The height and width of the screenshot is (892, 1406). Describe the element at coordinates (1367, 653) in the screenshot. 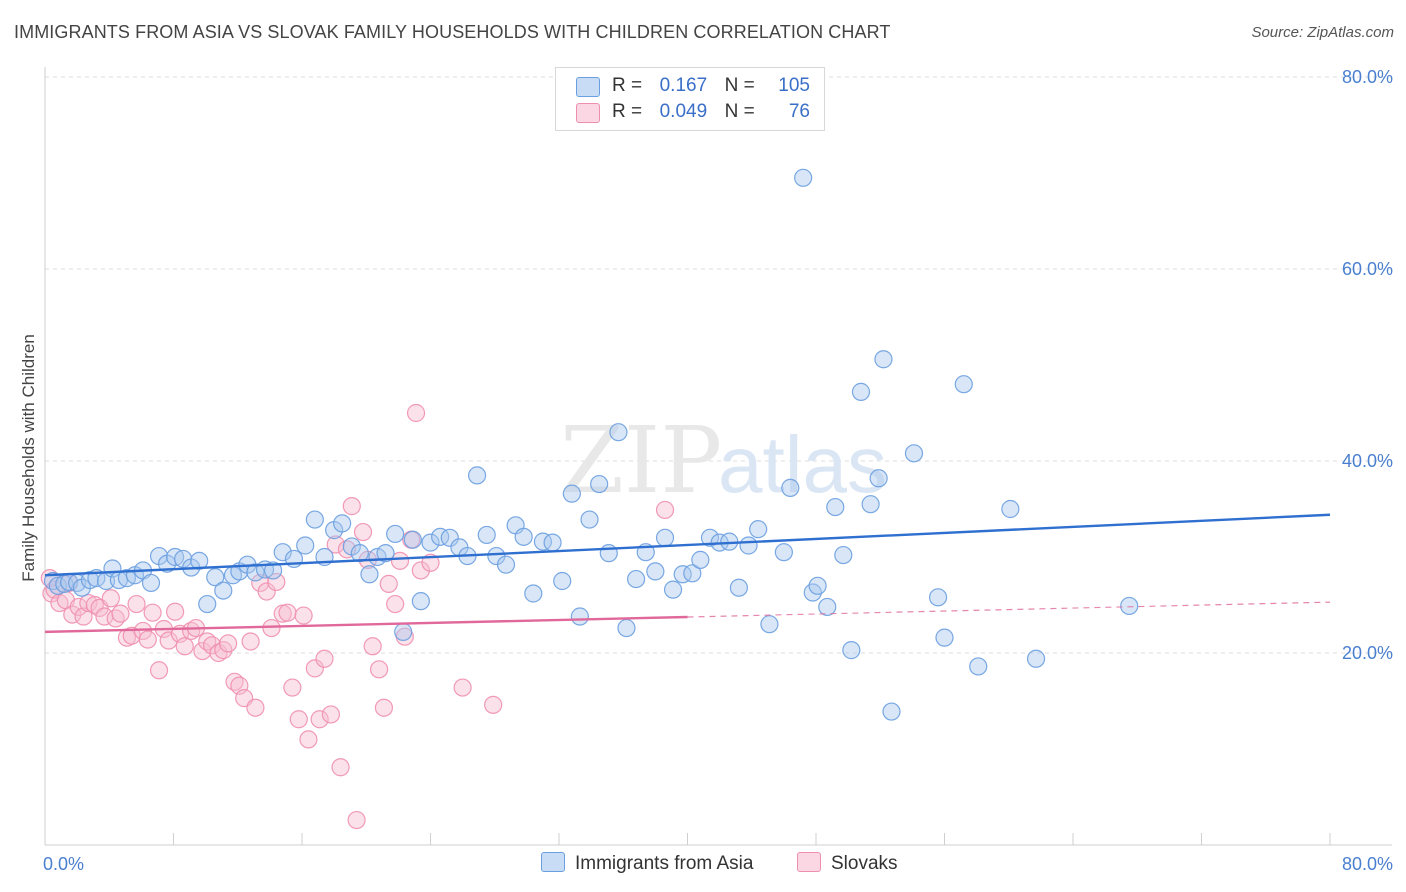

I see `y-tick-label: 20.0%` at that location.